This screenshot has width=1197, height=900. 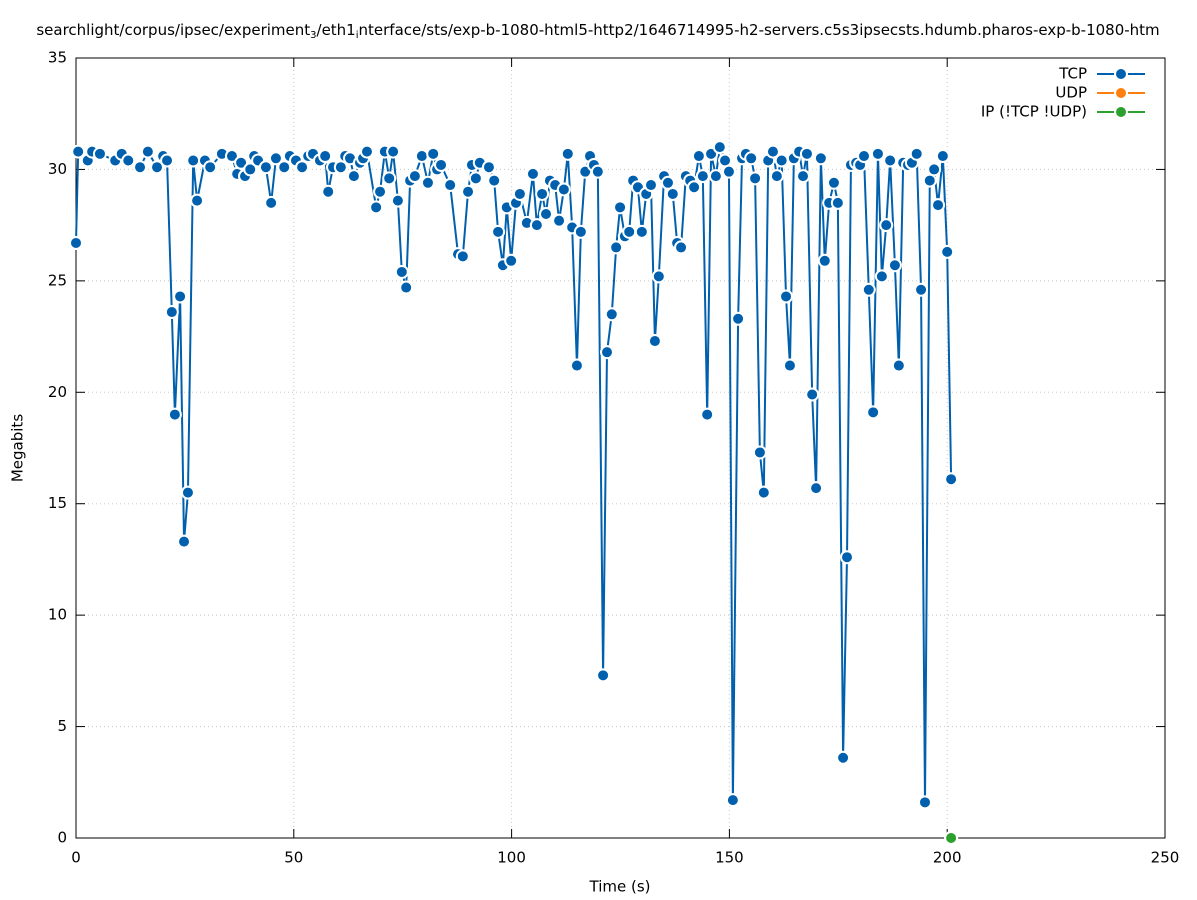 What do you see at coordinates (62, 838) in the screenshot?
I see `y-tick-label: 0` at bounding box center [62, 838].